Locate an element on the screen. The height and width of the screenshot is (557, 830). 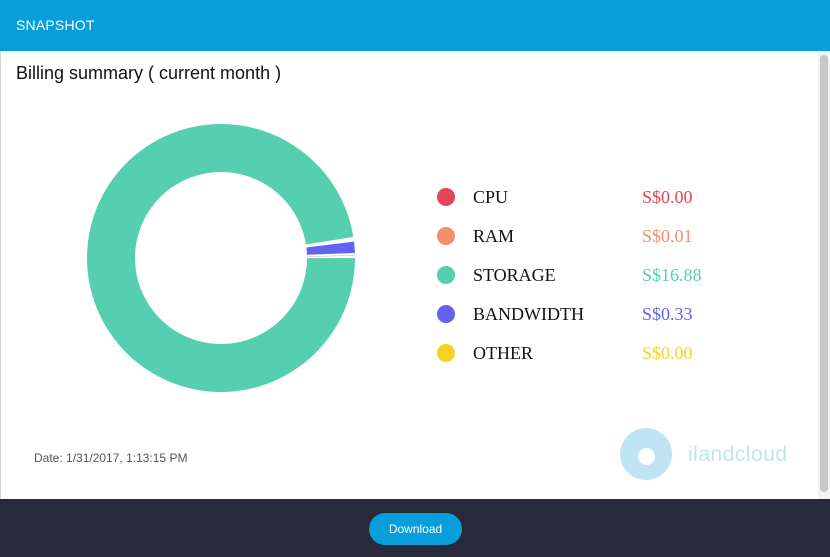
legend-label-cpu: CPU is located at coordinates (491, 197).